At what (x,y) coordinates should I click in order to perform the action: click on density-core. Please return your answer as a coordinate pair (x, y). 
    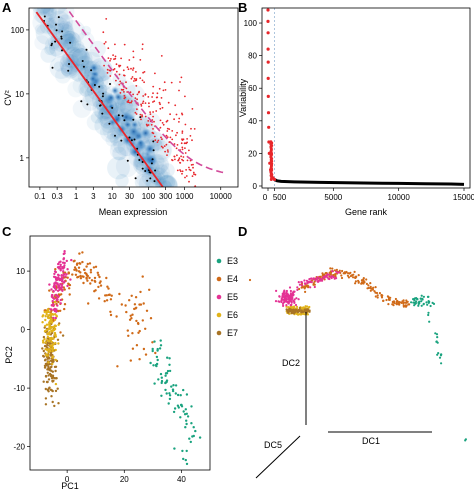
    Looking at the image, I should click on (135, 152).